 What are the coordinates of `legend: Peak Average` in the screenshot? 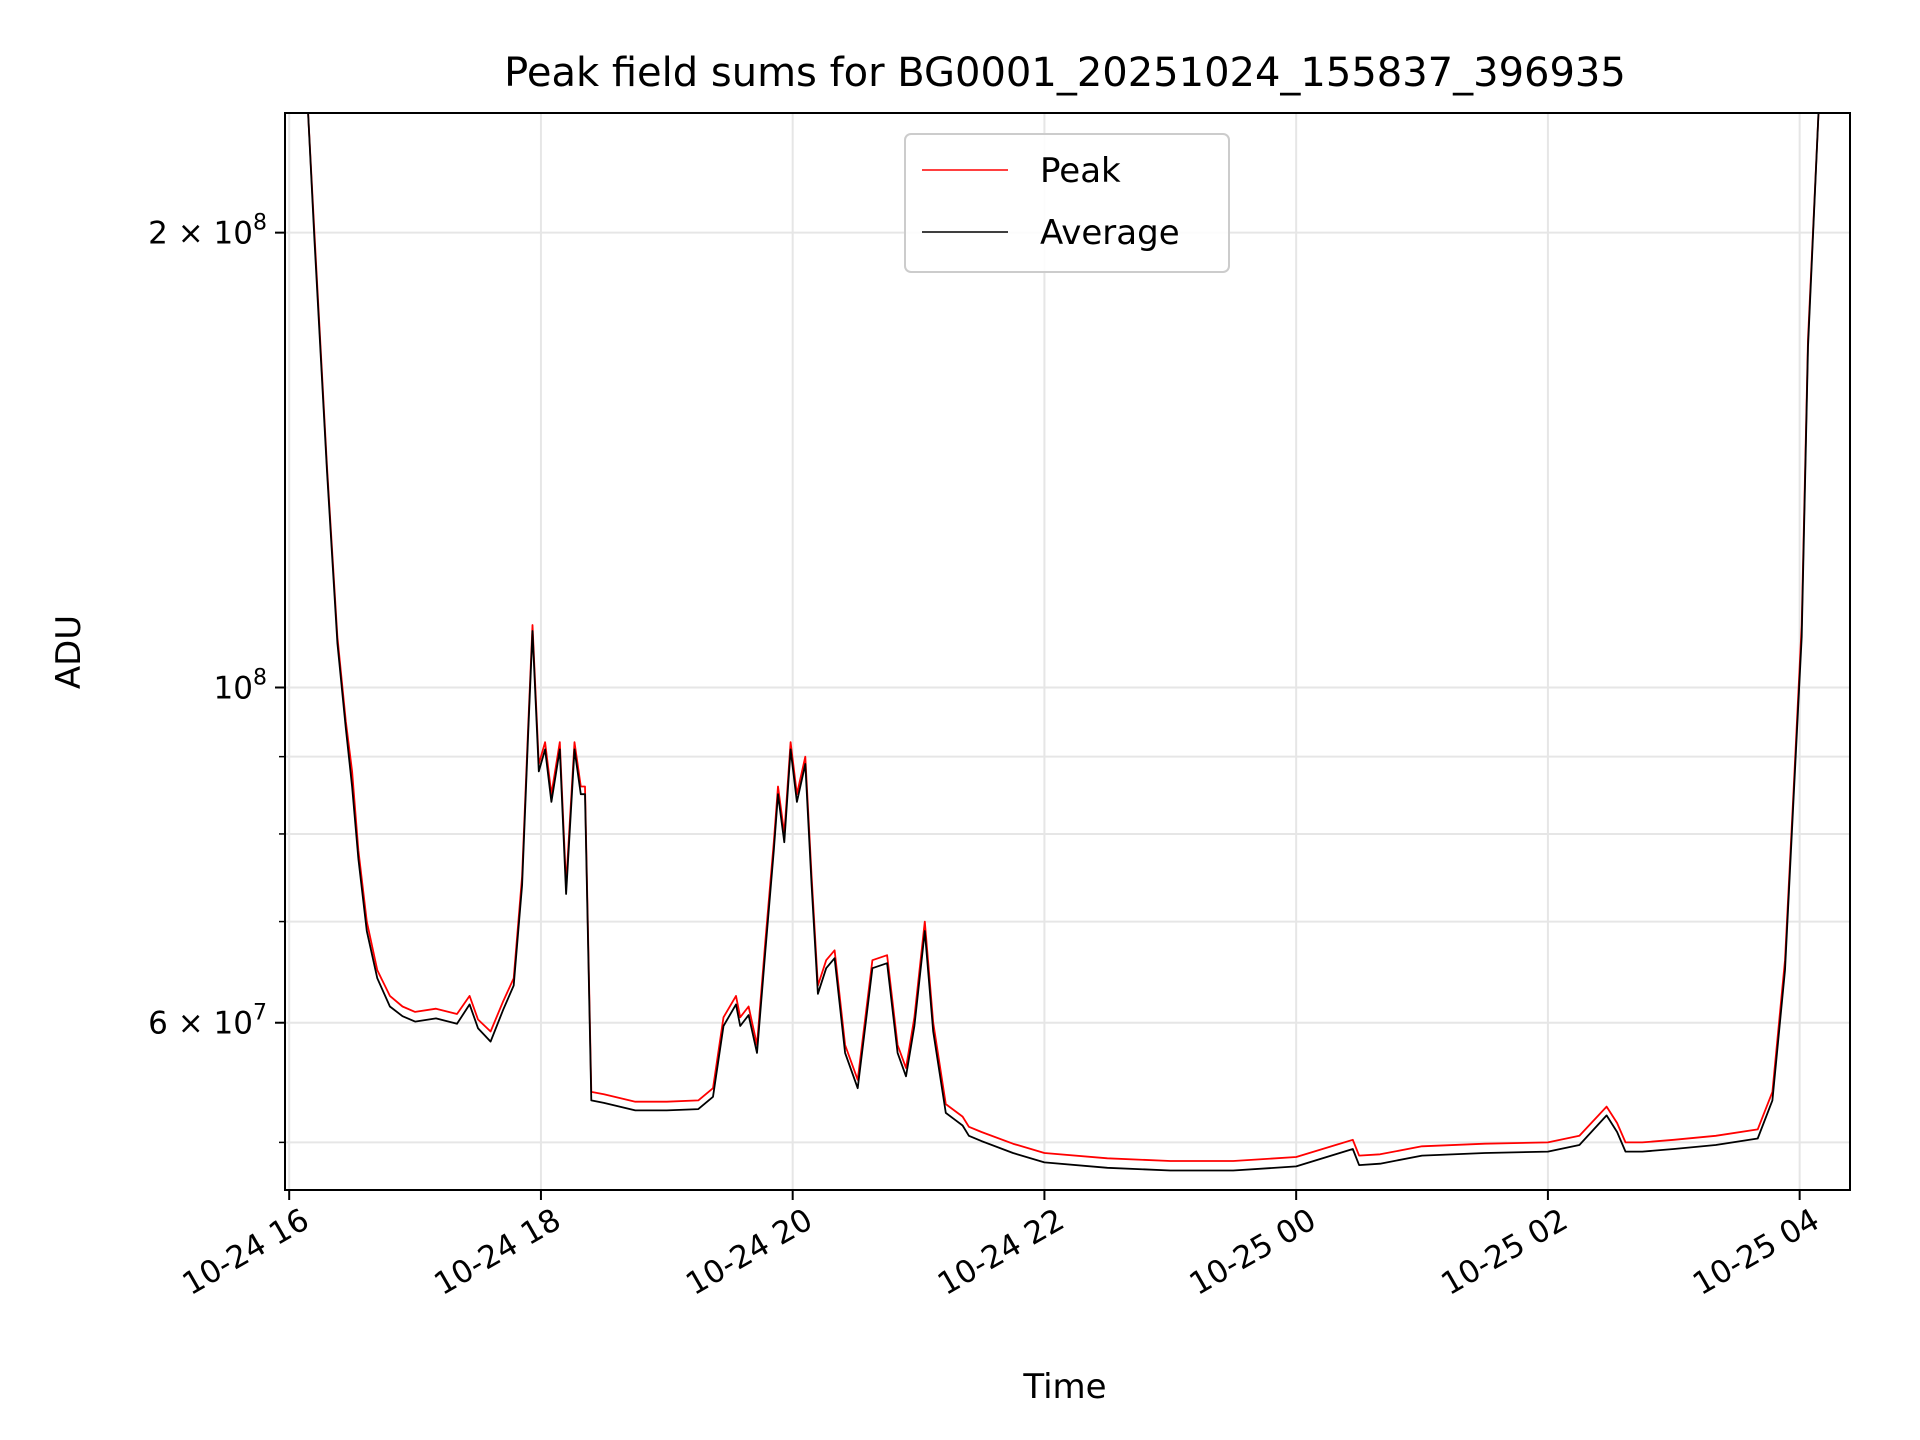 It's located at (1067, 203).